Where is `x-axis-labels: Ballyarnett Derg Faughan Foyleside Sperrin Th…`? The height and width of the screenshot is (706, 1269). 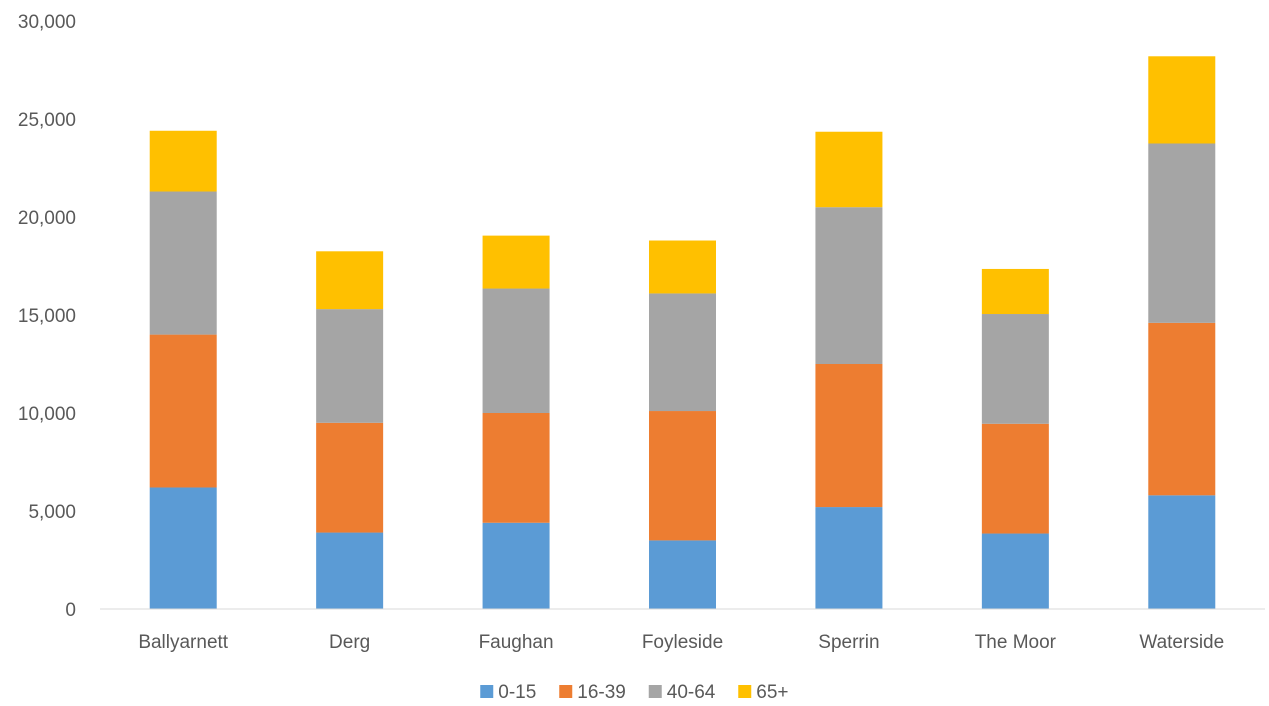
x-axis-labels: Ballyarnett Derg Faughan Foyleside Sperrin Th… is located at coordinates (681, 642).